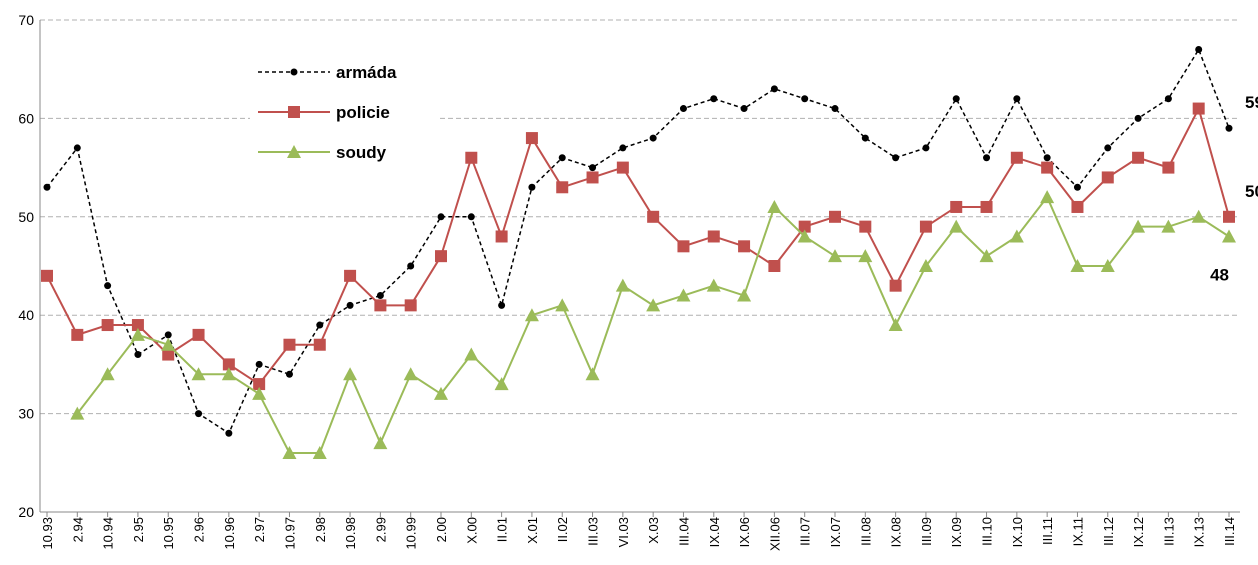 The image size is (1258, 565). I want to click on x-tick-label: III.03, so click(593, 531).